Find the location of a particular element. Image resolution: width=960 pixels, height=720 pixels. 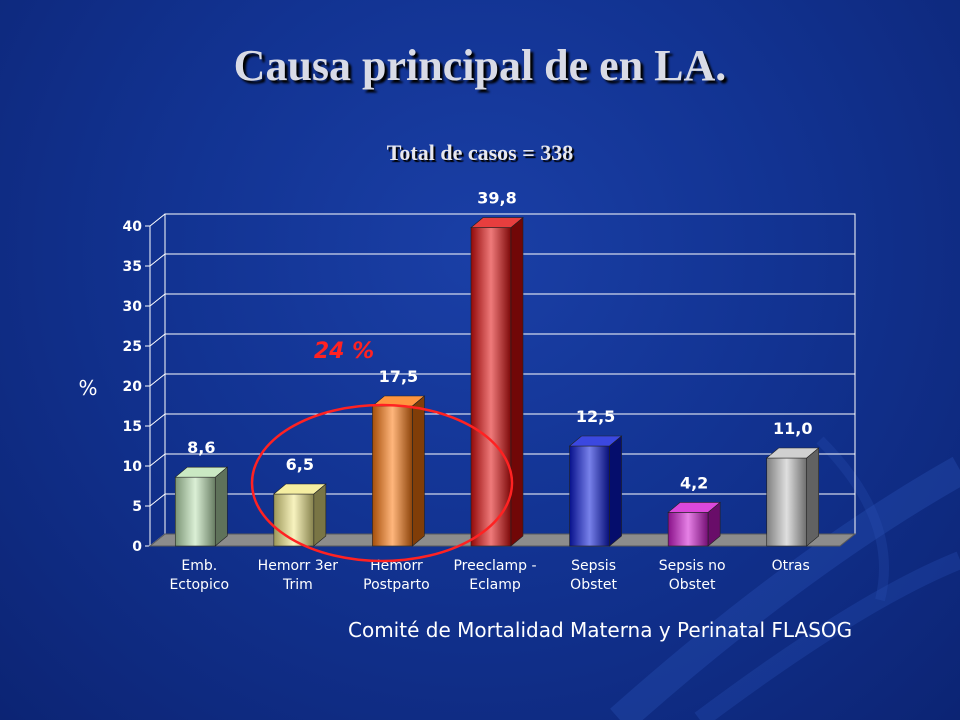

data-label: 4,2 is located at coordinates (694, 482).